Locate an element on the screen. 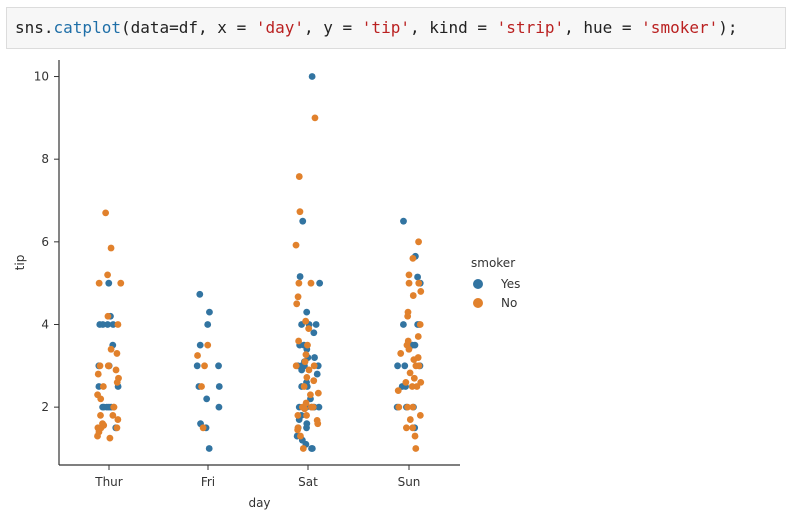 This screenshot has width=793, height=520. code-x-arg: 'day' is located at coordinates (279, 27).